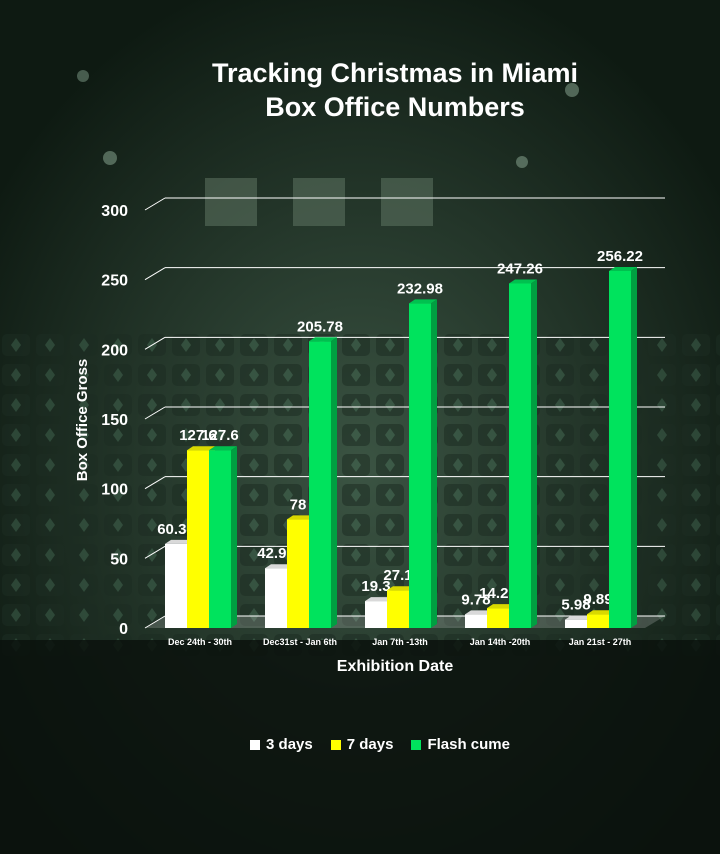 The height and width of the screenshot is (854, 720). I want to click on legend: 3 days 7 days Flash cume, so click(360, 744).